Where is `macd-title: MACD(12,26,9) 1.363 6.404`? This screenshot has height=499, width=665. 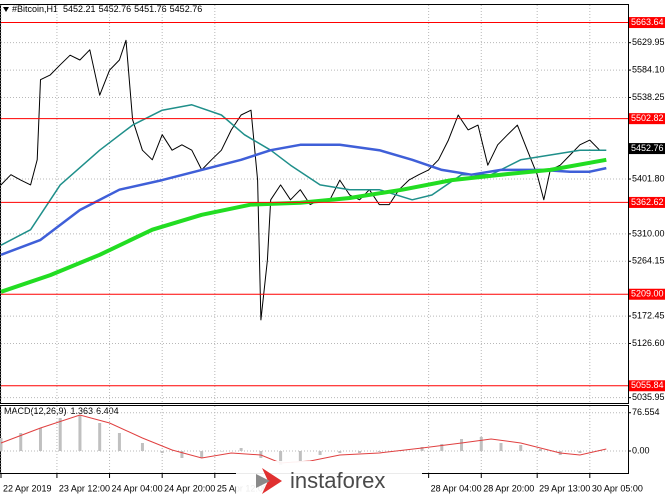
macd-title: MACD(12,26,9) 1.363 6.404 is located at coordinates (61, 411).